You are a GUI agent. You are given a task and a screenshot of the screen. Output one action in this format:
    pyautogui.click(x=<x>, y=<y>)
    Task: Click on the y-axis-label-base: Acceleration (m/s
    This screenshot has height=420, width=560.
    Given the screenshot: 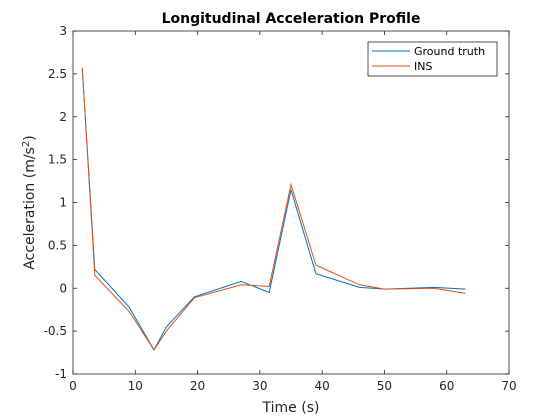 What is the action you would take?
    pyautogui.click(x=30, y=208)
    